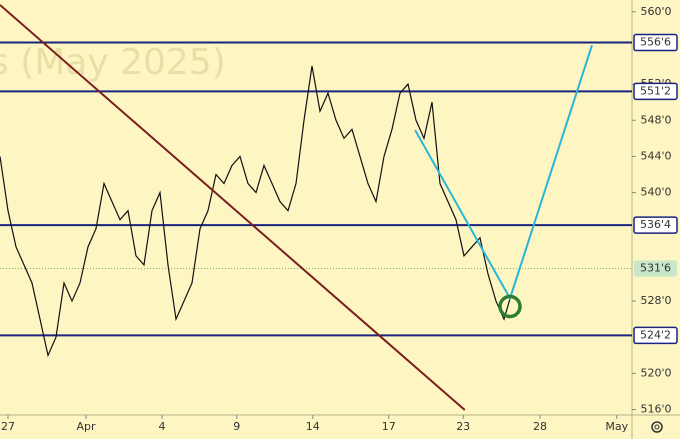 The height and width of the screenshot is (439, 680). I want to click on gear, so click(657, 427).